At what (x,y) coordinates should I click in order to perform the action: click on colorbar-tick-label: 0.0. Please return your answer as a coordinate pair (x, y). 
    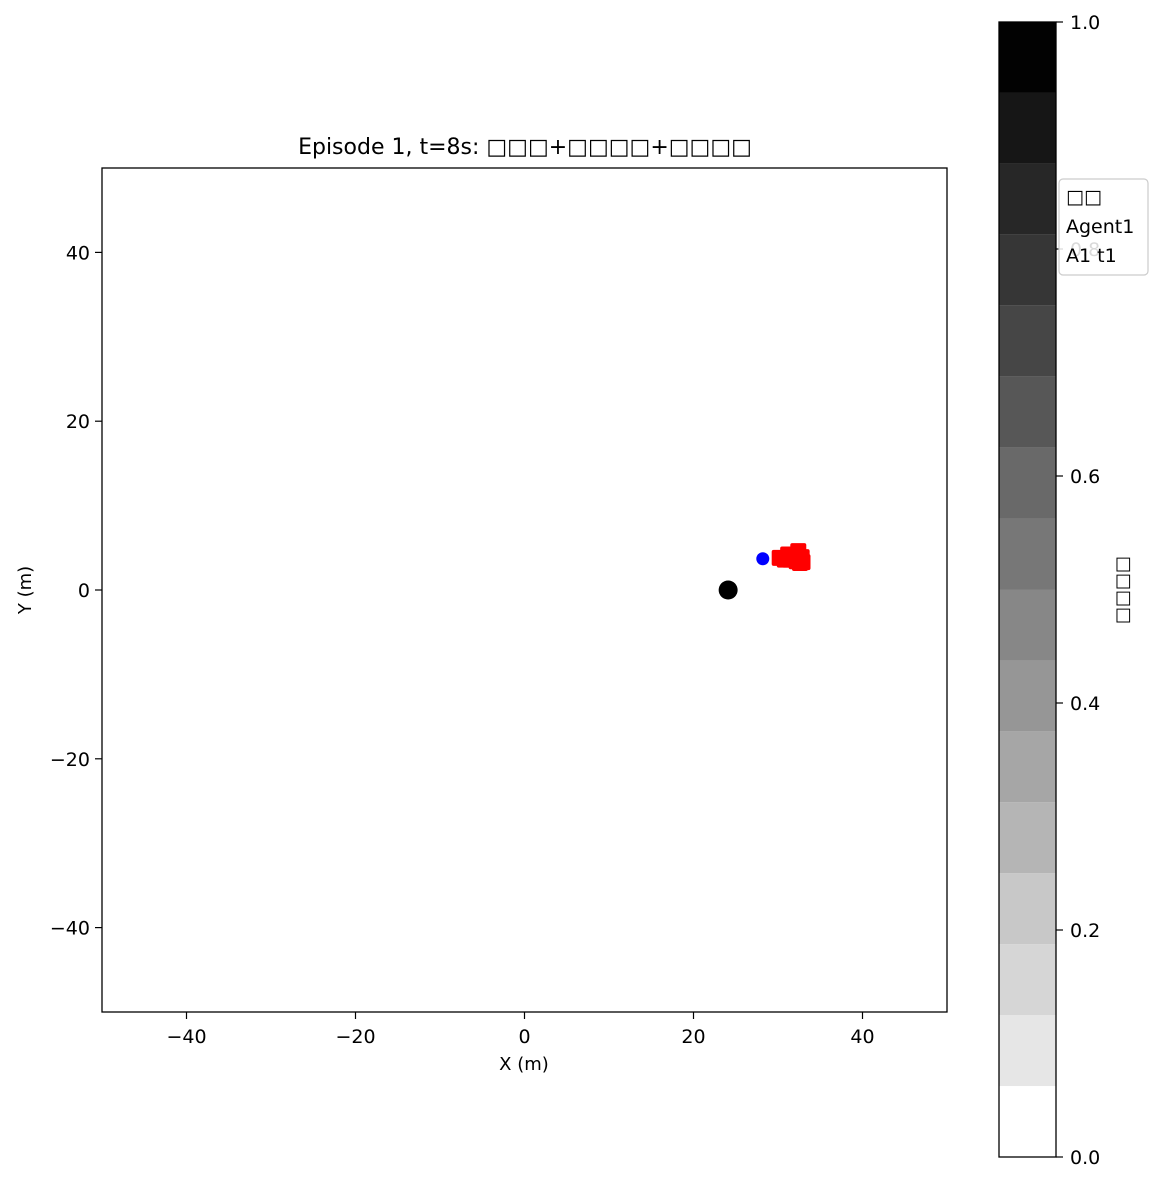
    Looking at the image, I should click on (1085, 1158).